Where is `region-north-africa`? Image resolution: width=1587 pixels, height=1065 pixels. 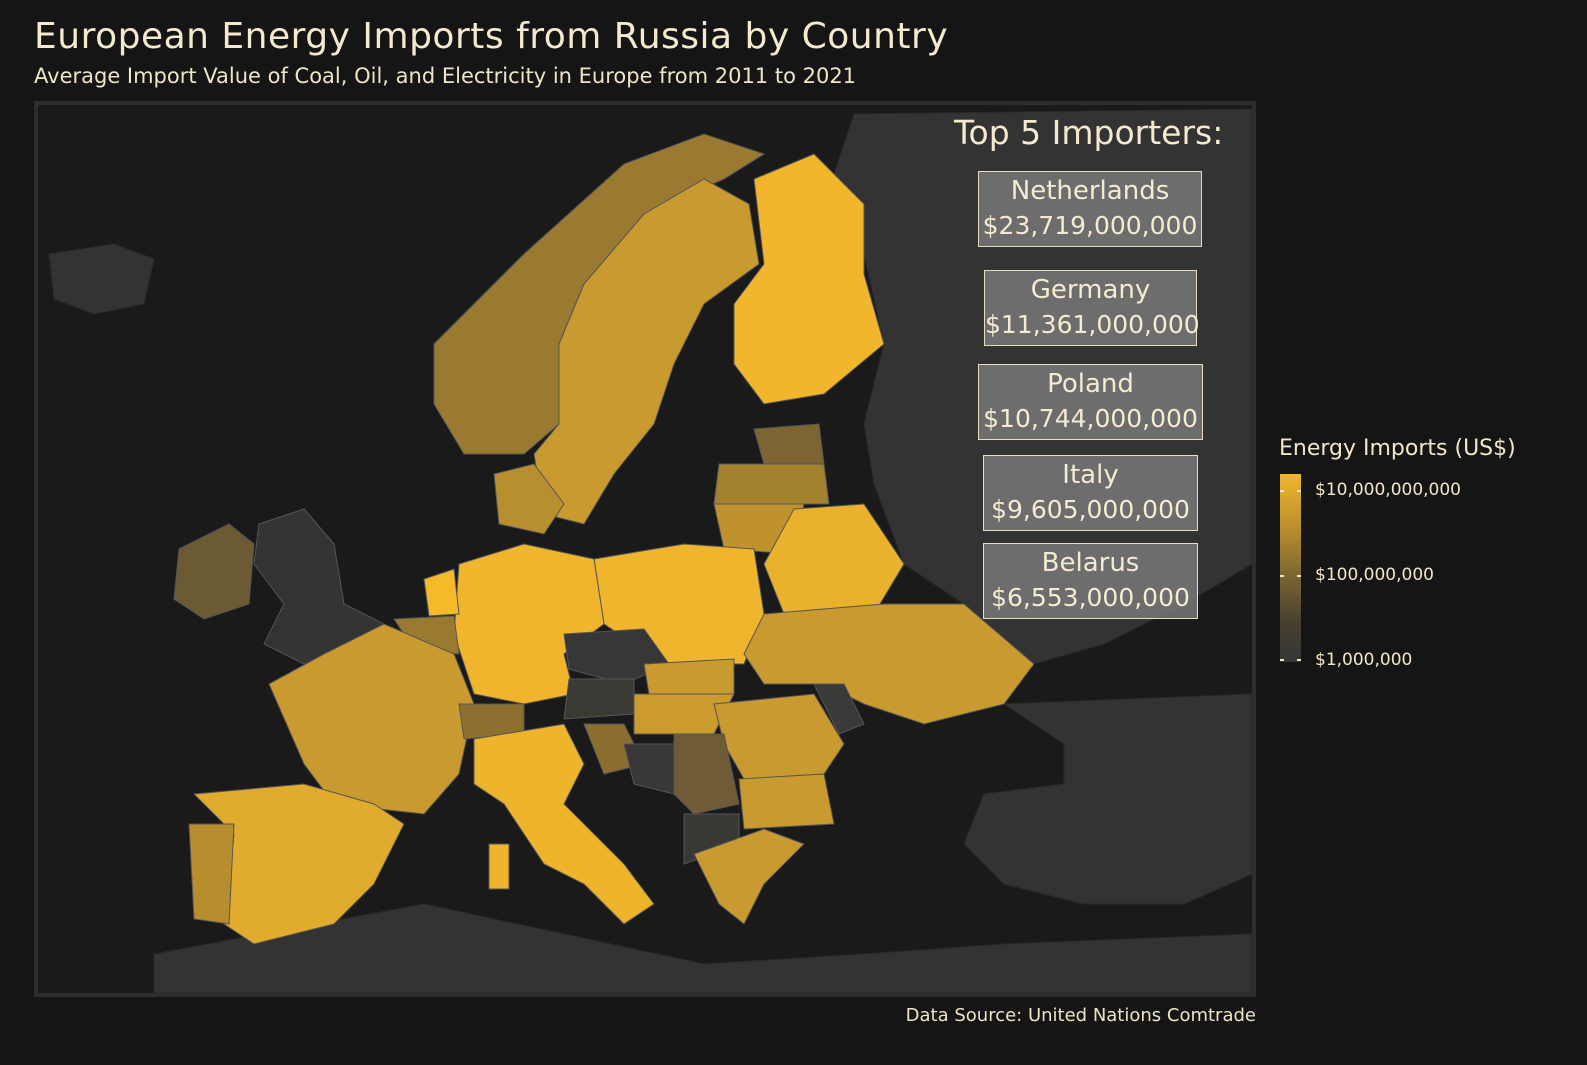
region-north-africa is located at coordinates (702, 948).